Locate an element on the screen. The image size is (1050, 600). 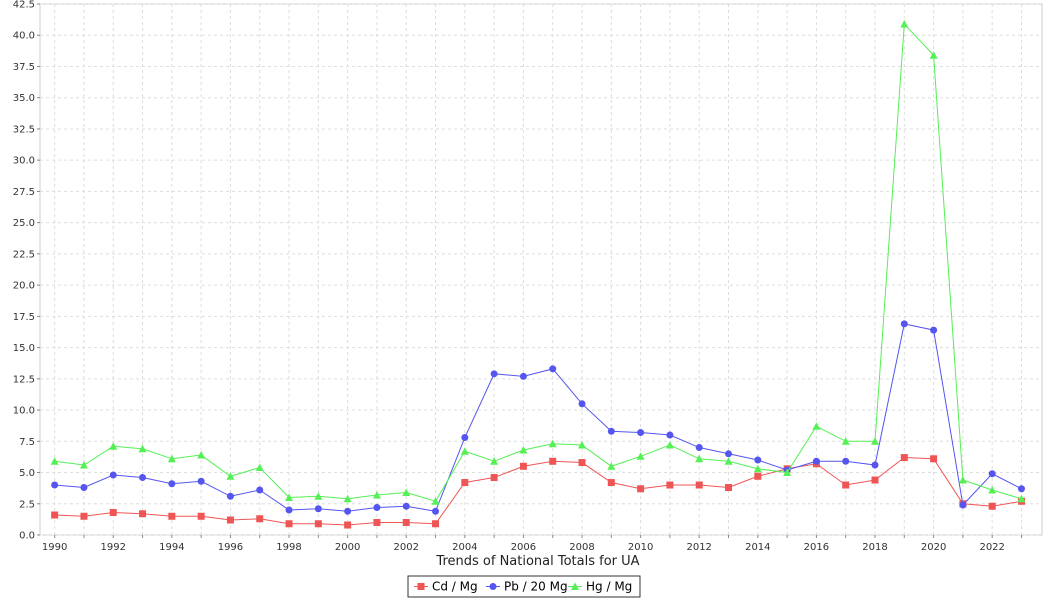
y-tick-label: 40.0 is located at coordinates (24, 36).